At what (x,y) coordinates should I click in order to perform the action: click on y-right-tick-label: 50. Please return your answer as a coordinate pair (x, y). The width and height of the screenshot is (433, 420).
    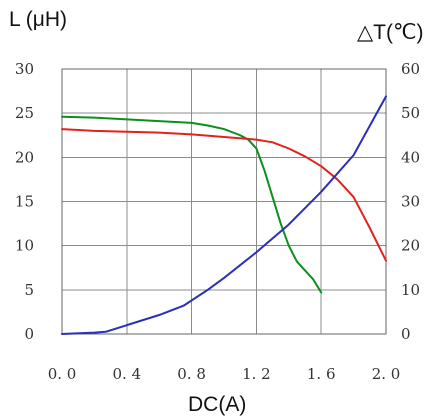
    Looking at the image, I should click on (410, 113).